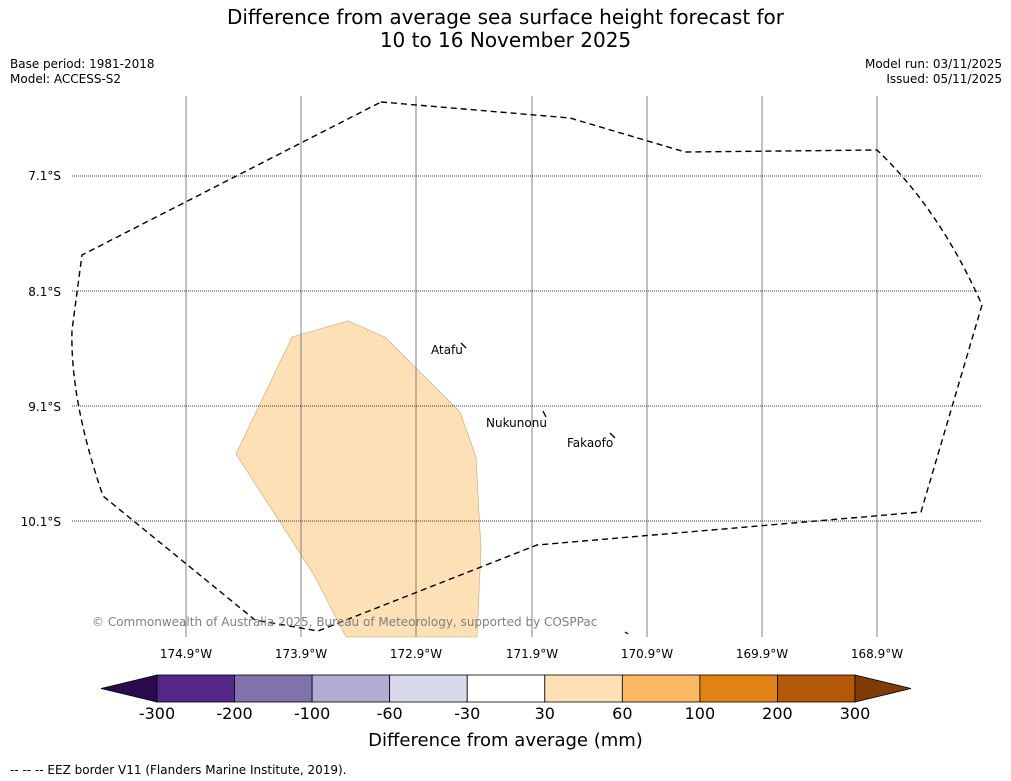 The height and width of the screenshot is (781, 1011). What do you see at coordinates (700, 713) in the screenshot?
I see `colorbar-tick-label: 100` at bounding box center [700, 713].